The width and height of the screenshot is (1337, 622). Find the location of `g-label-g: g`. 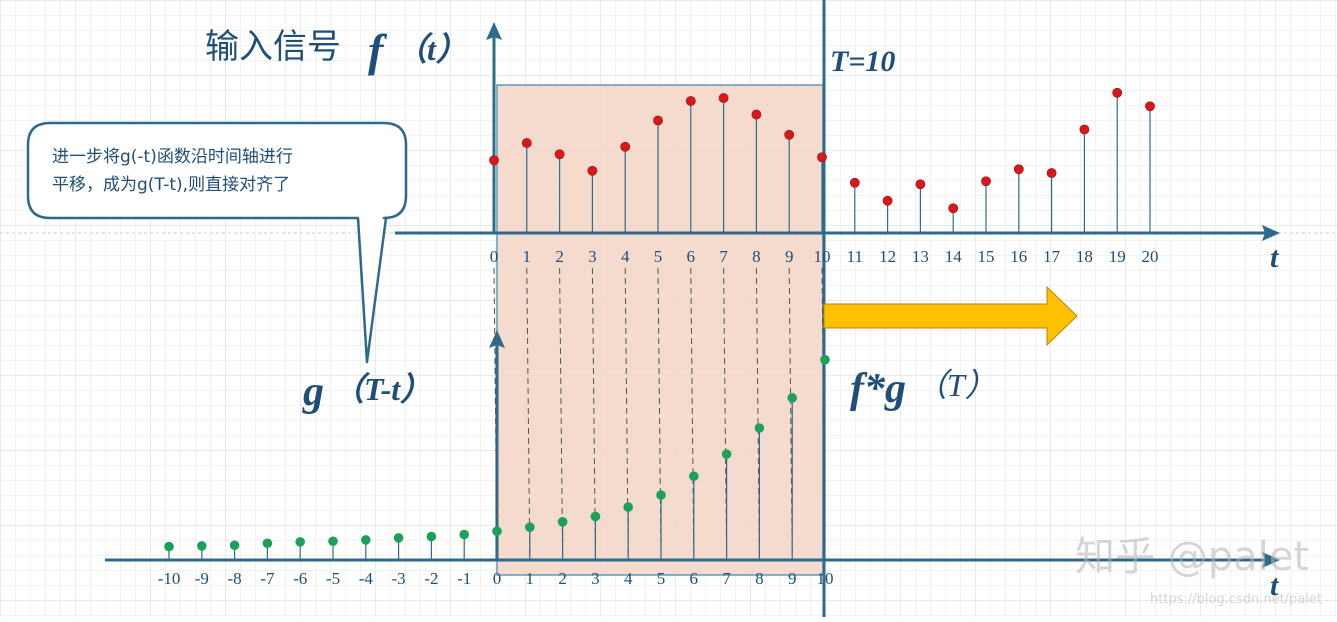

g-label-g: g is located at coordinates (313, 392).